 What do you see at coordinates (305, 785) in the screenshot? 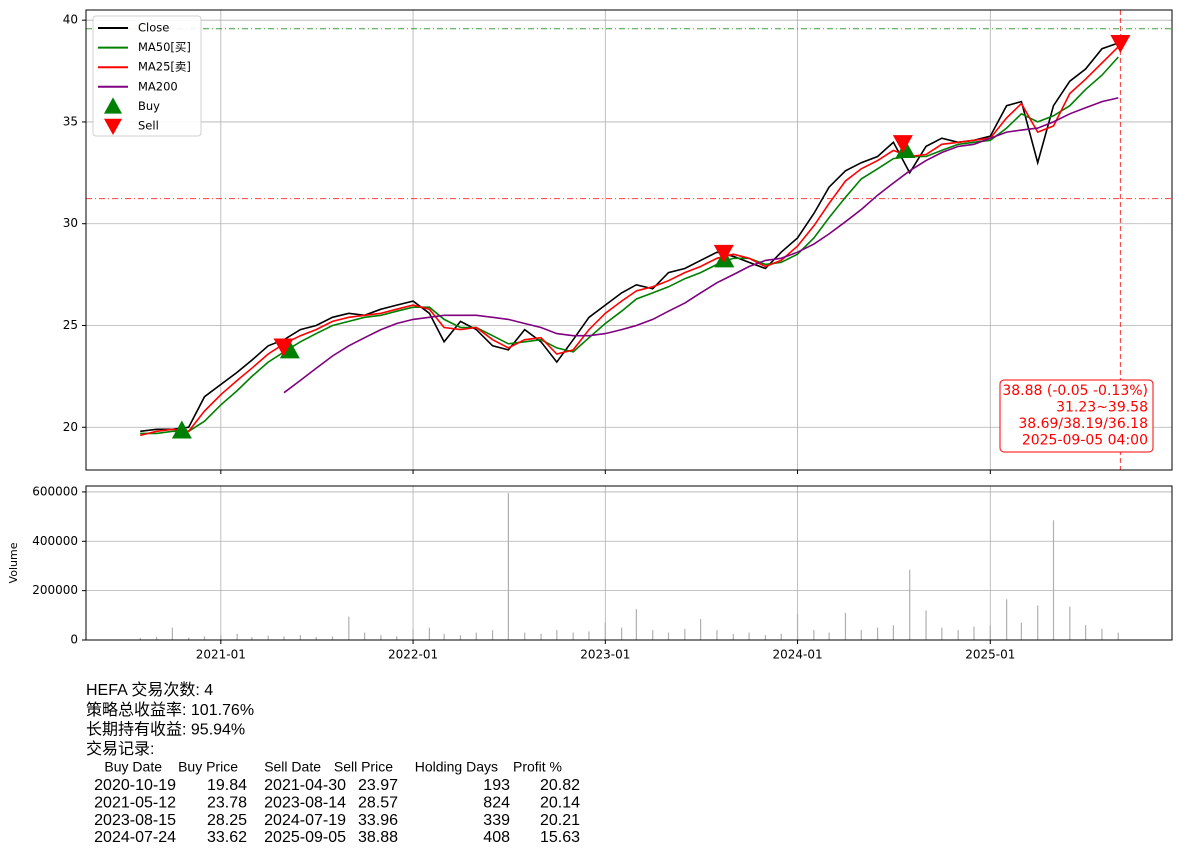
I see `table-cell: 2021-04-30` at bounding box center [305, 785].